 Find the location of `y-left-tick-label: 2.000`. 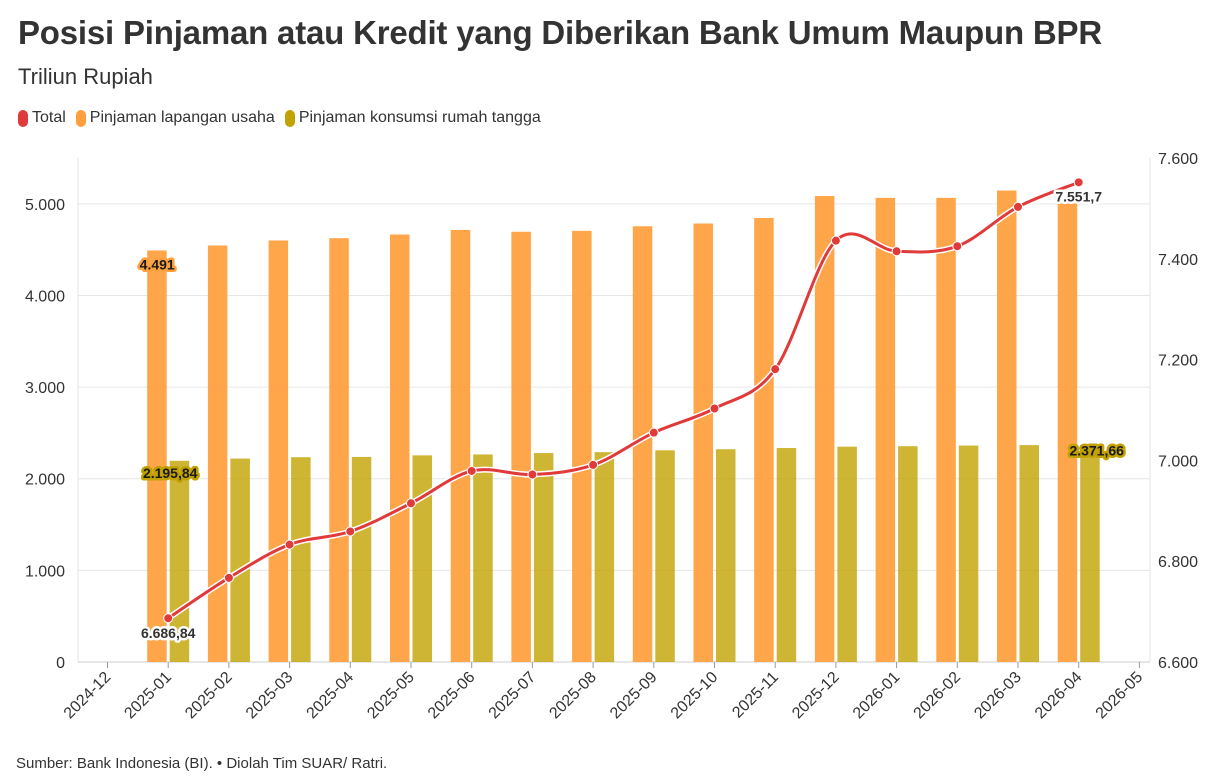

y-left-tick-label: 2.000 is located at coordinates (45, 480).